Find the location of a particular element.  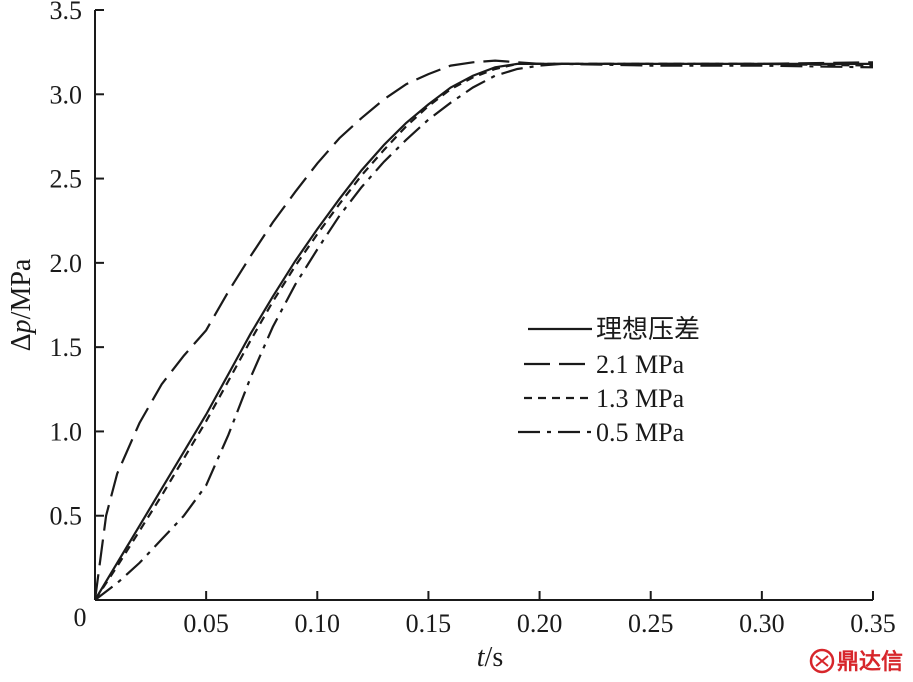

y-axis-title-var: p is located at coordinates (21, 327).